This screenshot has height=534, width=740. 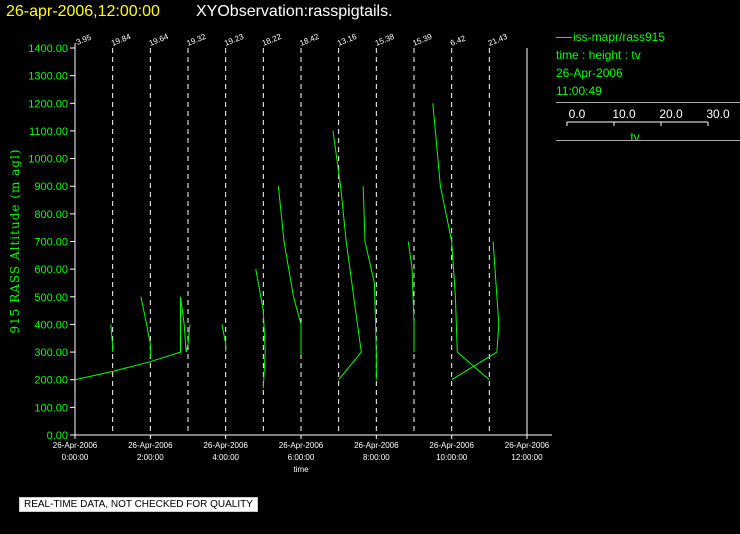 I want to click on profile-label: 19.64, so click(x=159, y=40).